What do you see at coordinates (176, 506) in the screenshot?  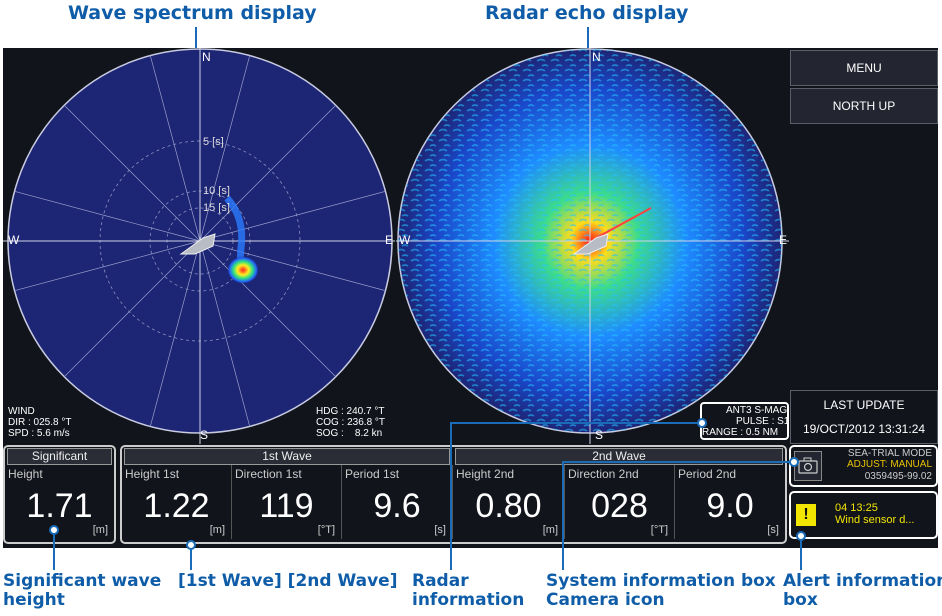 I see `cell-value: 1.22` at bounding box center [176, 506].